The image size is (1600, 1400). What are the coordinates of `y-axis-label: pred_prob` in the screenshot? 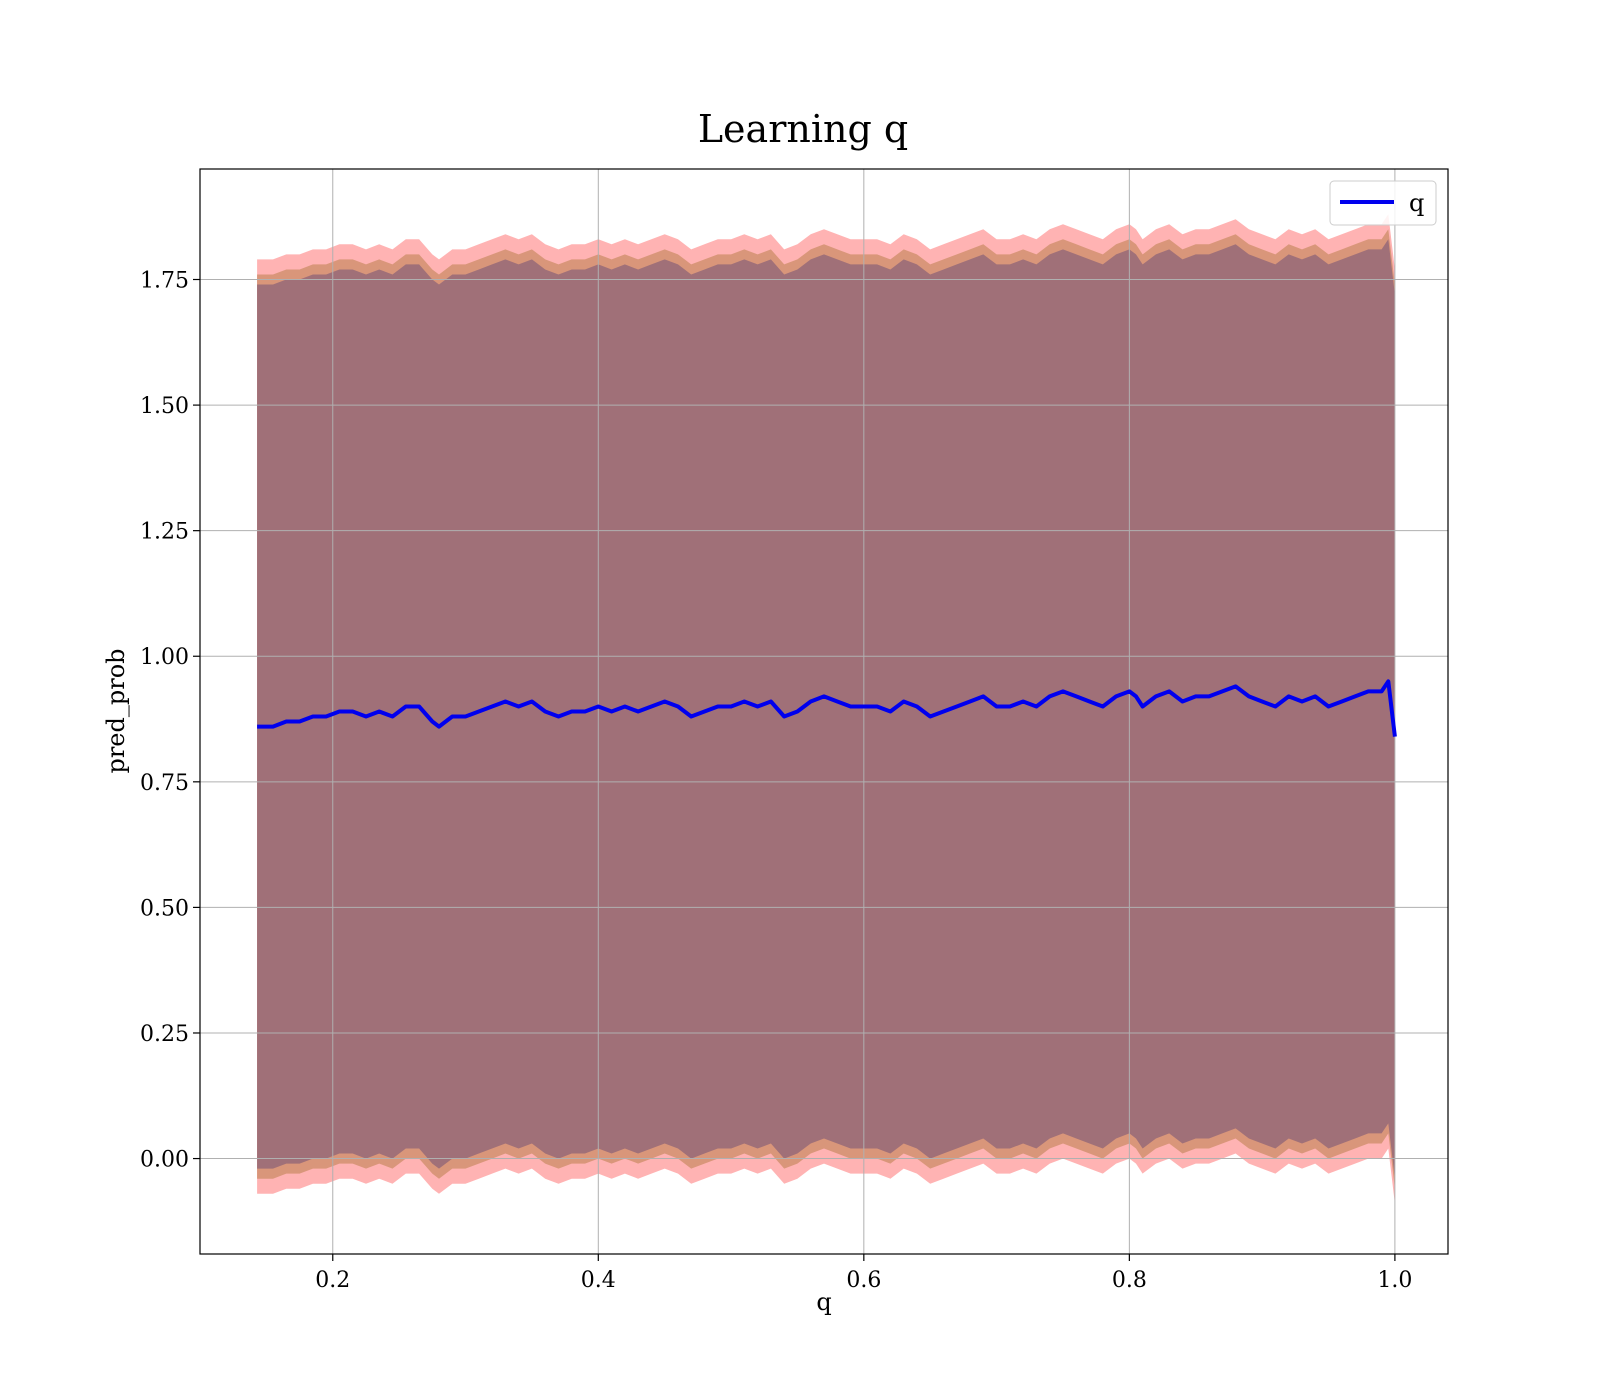 It's located at (116, 710).